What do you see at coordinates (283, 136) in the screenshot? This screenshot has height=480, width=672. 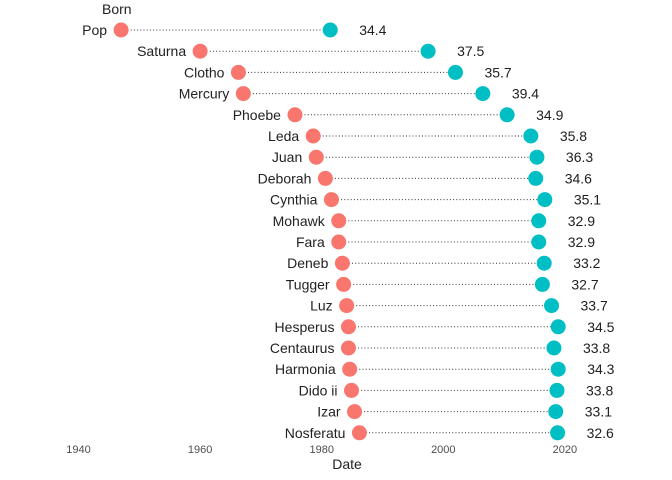 I see `row-name-label: Leda` at bounding box center [283, 136].